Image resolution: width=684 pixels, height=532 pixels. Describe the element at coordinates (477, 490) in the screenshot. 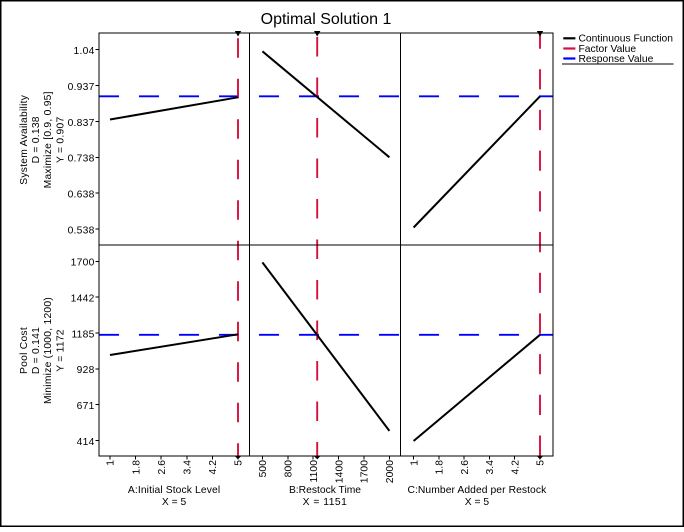

I see `svg-text: C:Number Added per Restock` at that location.